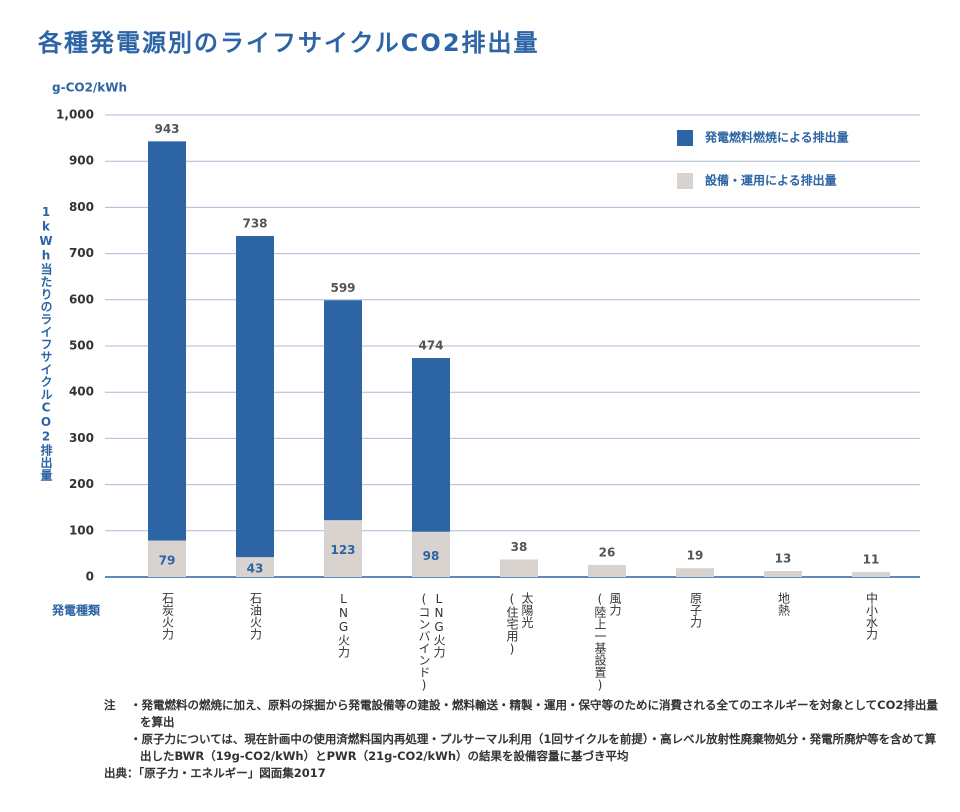 The image size is (960, 812). I want to click on x-tick-label: LNG火力 (コンバインド), so click(431, 642).